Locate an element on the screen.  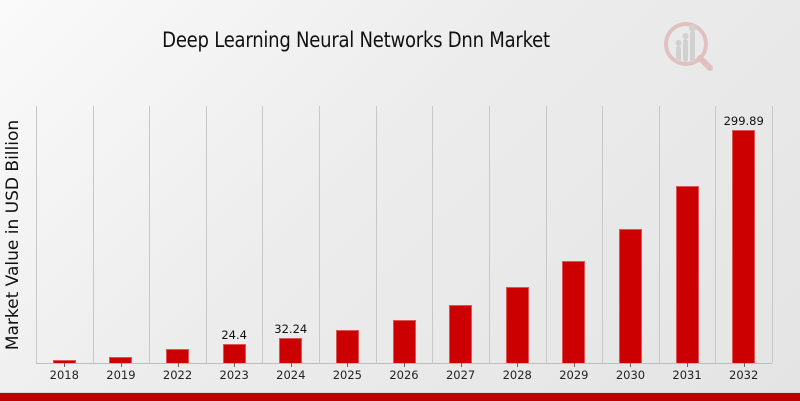
x-tick-label: 2028 is located at coordinates (517, 375).